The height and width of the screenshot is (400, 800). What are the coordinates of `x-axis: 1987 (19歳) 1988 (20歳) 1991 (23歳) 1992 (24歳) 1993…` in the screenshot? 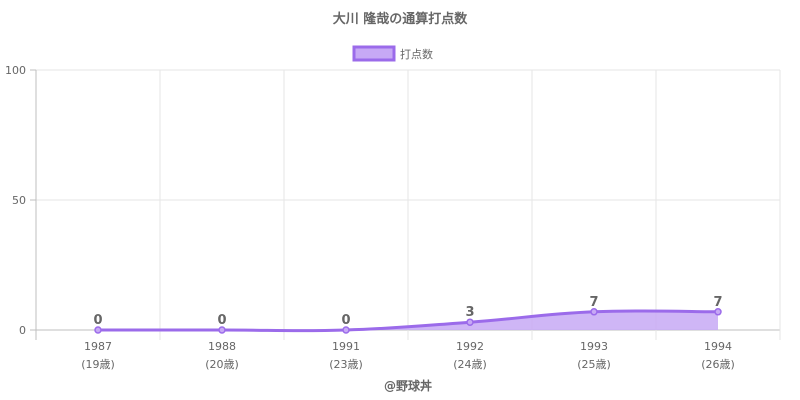 It's located at (408, 355).